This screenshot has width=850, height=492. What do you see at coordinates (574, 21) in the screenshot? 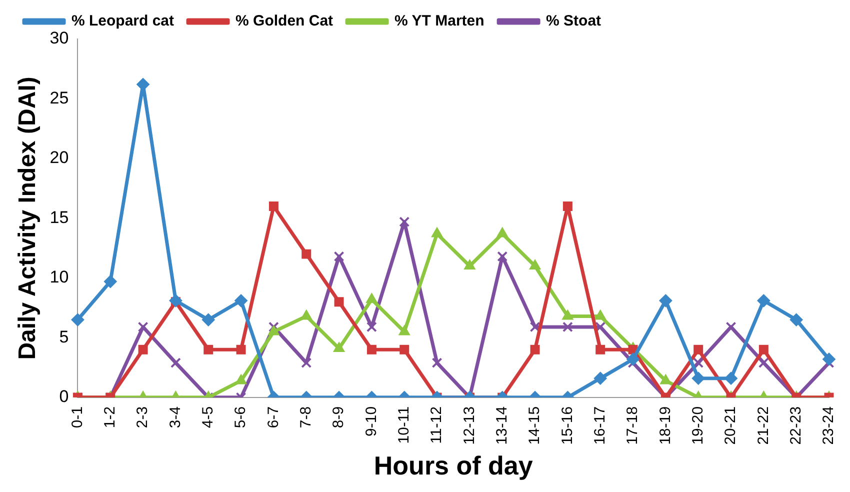
I see `legend-label: % Stoat` at bounding box center [574, 21].